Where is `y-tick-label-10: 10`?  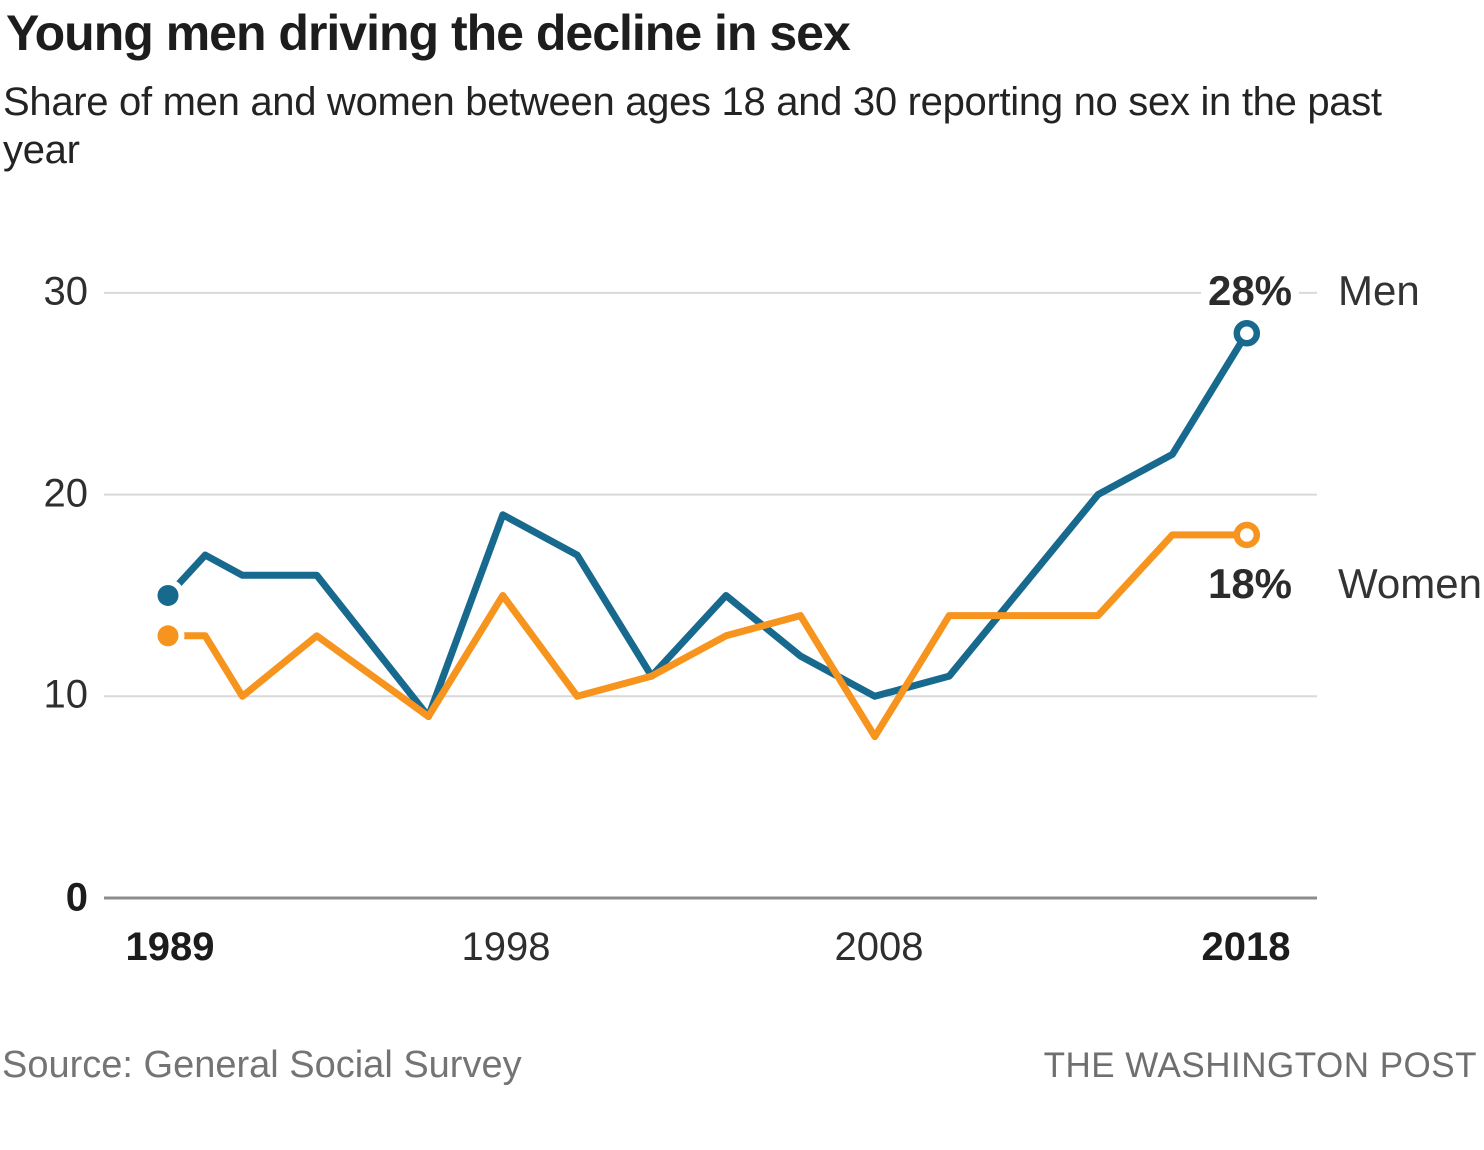
y-tick-label-10: 10 is located at coordinates (66, 694).